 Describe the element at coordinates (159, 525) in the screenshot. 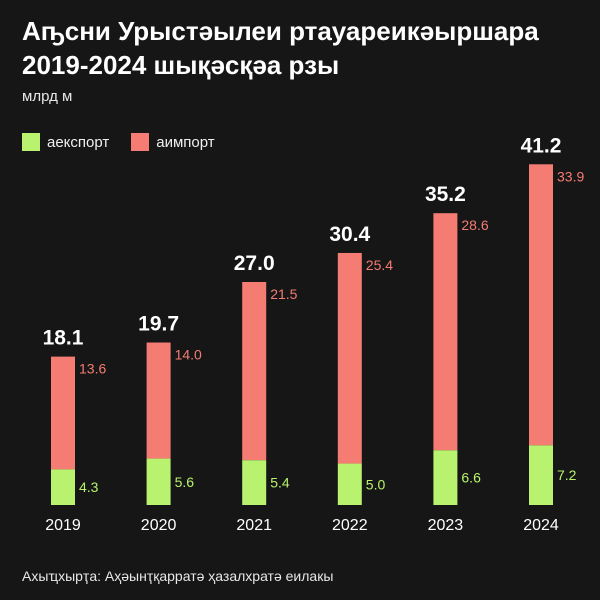

I see `x-tick-label-2020: 2020` at that location.